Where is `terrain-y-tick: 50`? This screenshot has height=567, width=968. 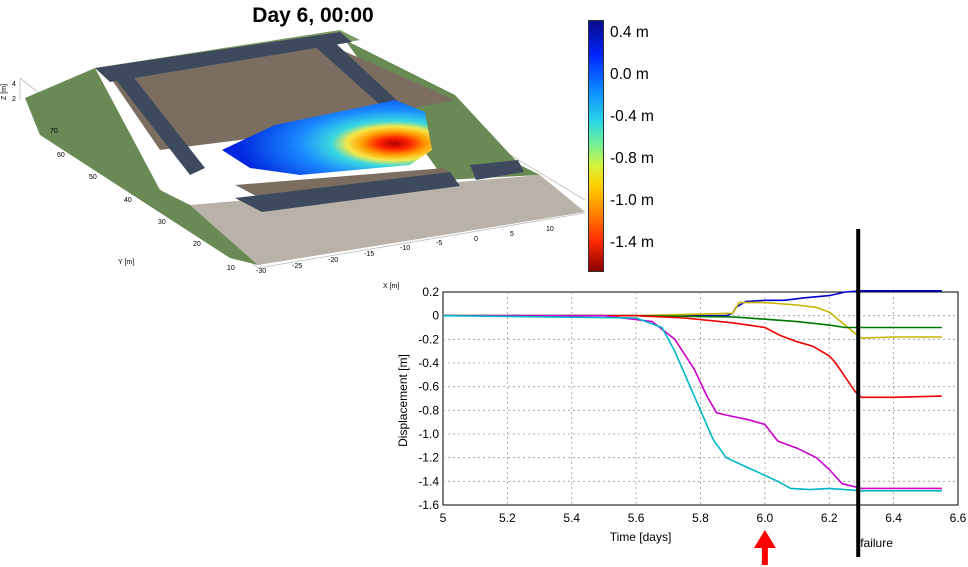
terrain-y-tick: 50 is located at coordinates (93, 177).